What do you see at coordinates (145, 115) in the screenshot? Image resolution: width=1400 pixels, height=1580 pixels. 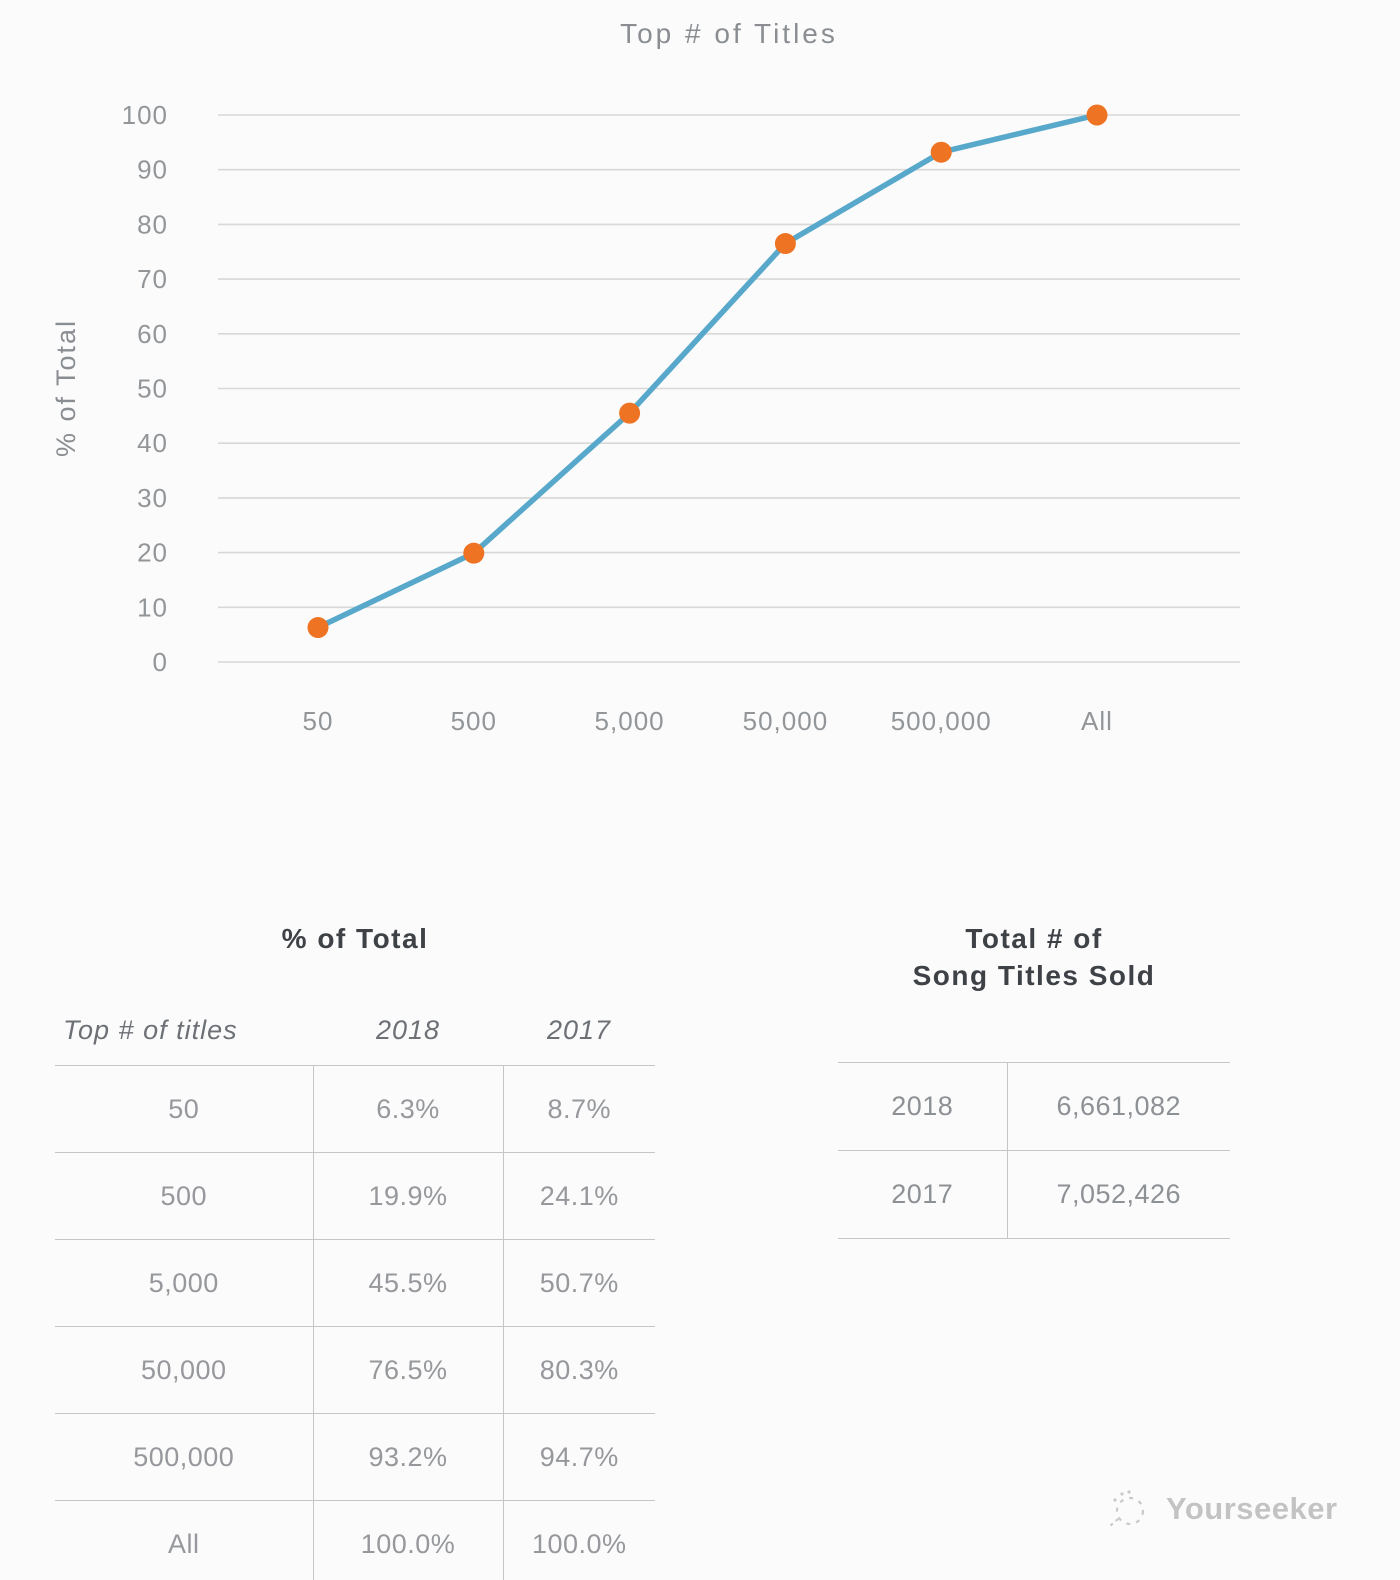 I see `y-tick-label: 100` at bounding box center [145, 115].